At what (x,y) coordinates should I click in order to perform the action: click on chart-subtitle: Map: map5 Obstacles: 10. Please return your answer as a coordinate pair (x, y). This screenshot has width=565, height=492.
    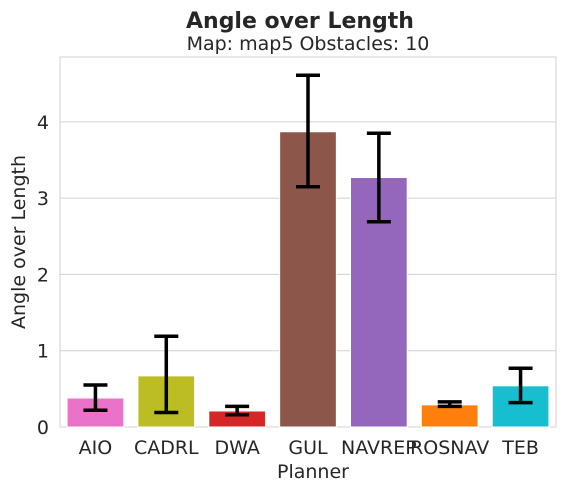
    Looking at the image, I should click on (308, 44).